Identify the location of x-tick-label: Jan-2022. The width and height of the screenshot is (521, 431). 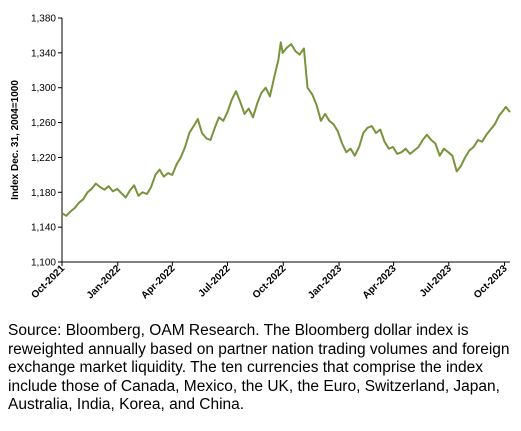
(104, 282).